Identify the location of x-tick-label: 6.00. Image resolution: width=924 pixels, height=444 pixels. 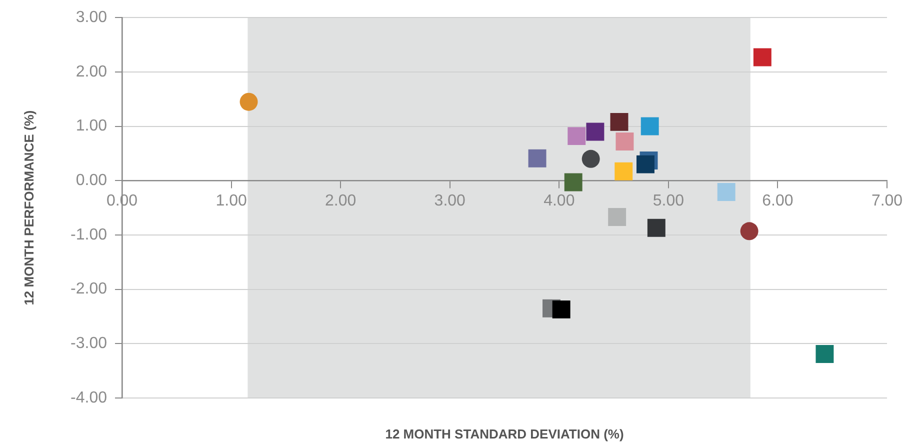
(778, 201).